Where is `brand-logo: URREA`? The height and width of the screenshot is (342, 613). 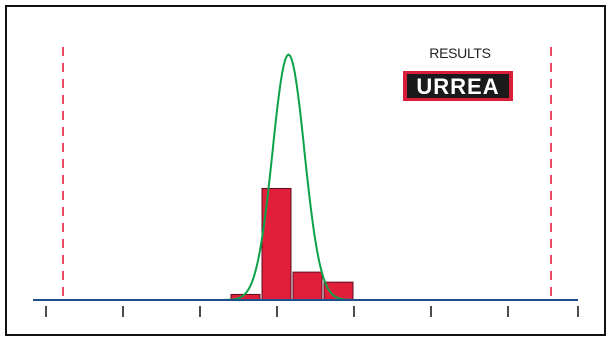 brand-logo: URREA is located at coordinates (458, 86).